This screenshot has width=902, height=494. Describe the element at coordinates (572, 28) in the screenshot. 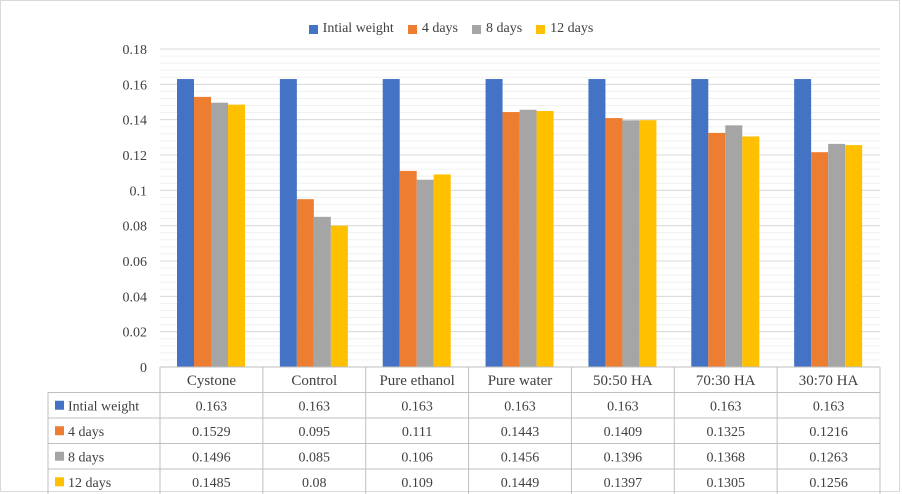

I see `legend-label: 12 days` at that location.